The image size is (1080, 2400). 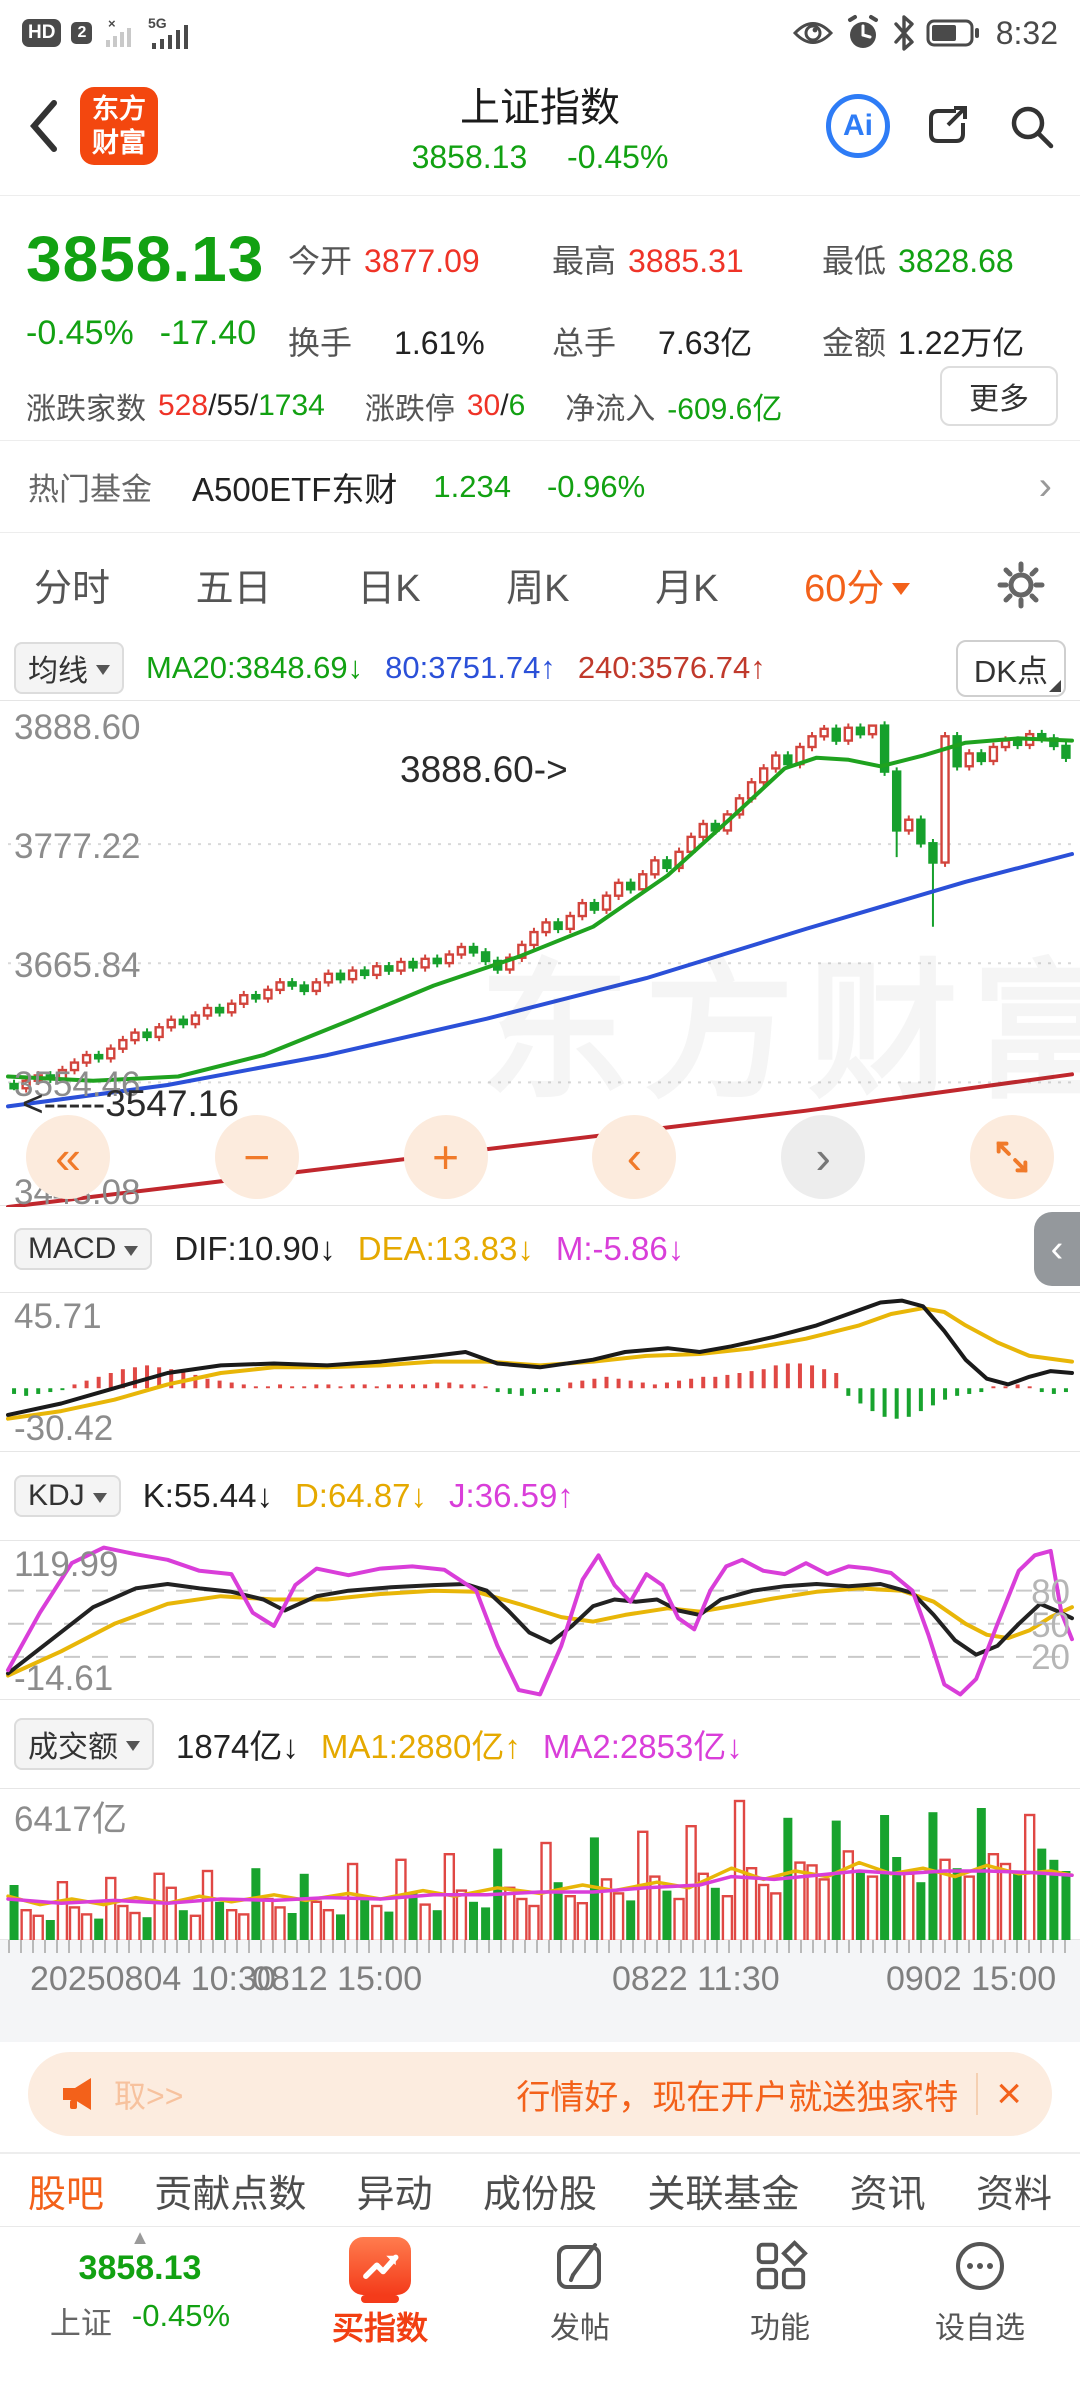 What do you see at coordinates (517, 405) in the screenshot?
I see `limit-down-count: 6` at bounding box center [517, 405].